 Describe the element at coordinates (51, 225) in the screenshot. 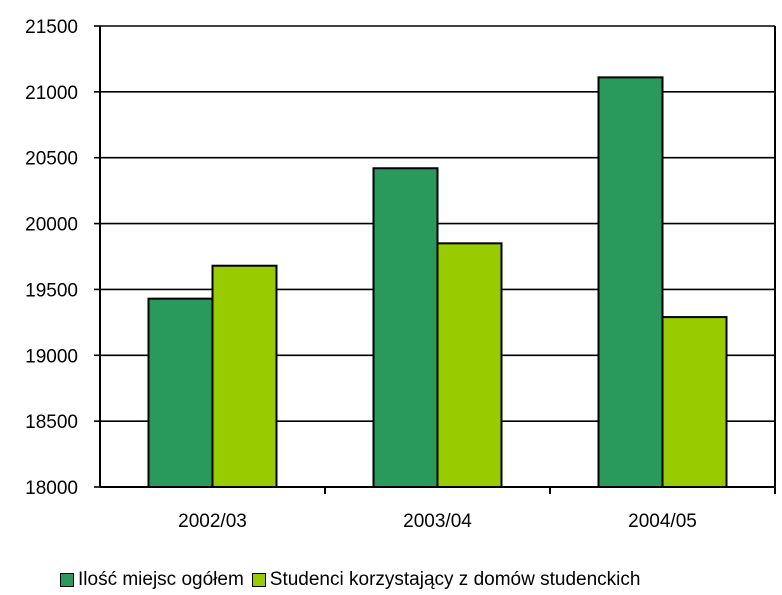

I see `y-tick-label: 20000` at that location.